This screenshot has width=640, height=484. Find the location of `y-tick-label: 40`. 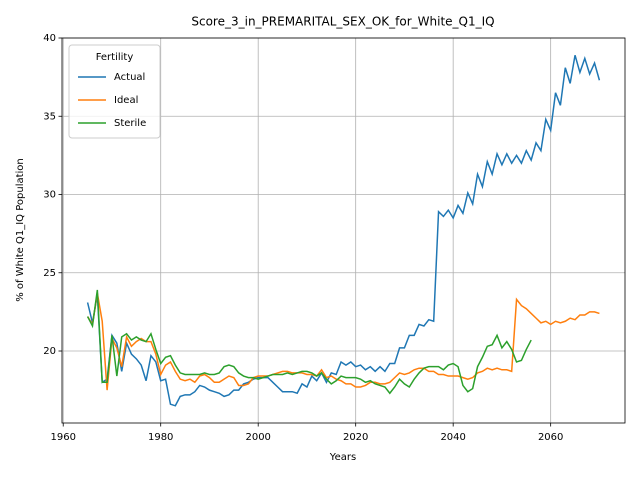

y-tick-label: 40 is located at coordinates (49, 38).